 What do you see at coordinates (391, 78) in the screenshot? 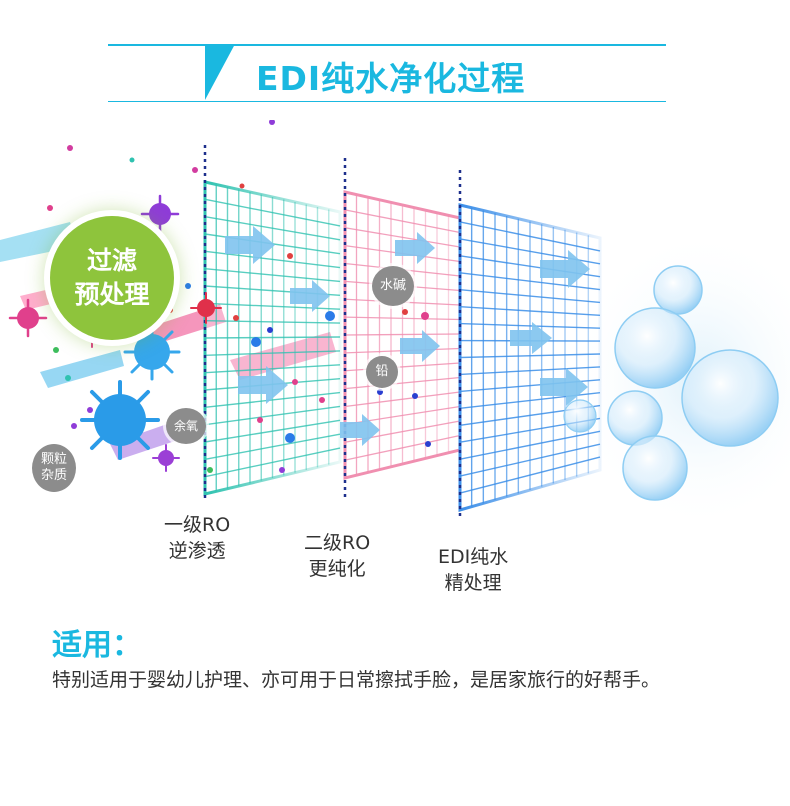
I see `page-title: EDI纯水净化过程` at bounding box center [391, 78].